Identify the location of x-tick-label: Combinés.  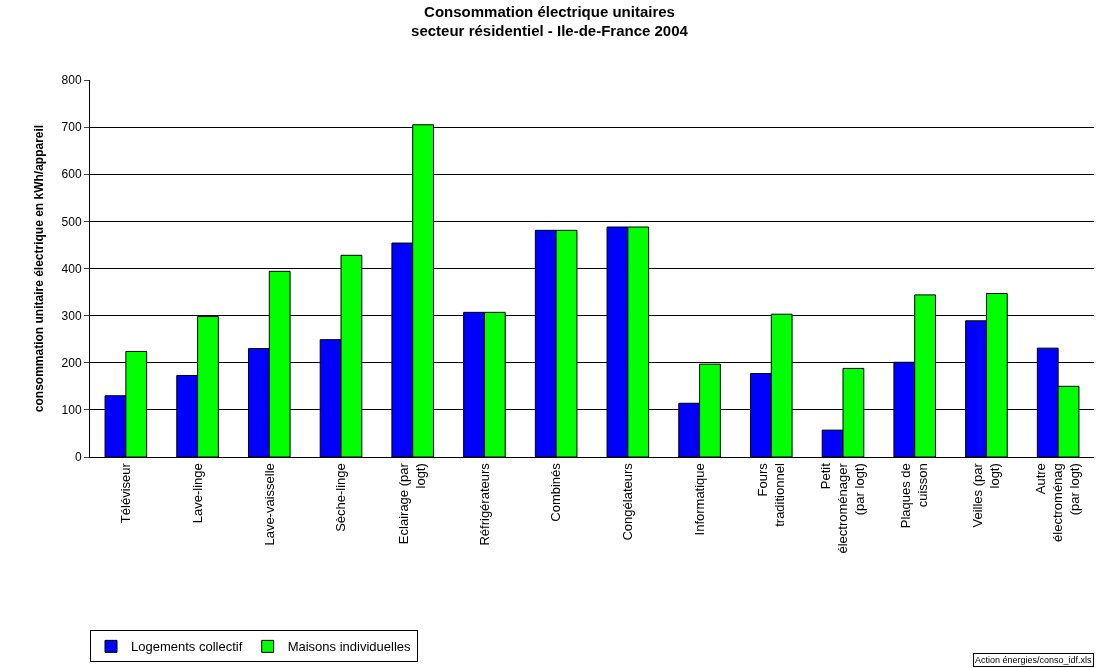
(556, 492).